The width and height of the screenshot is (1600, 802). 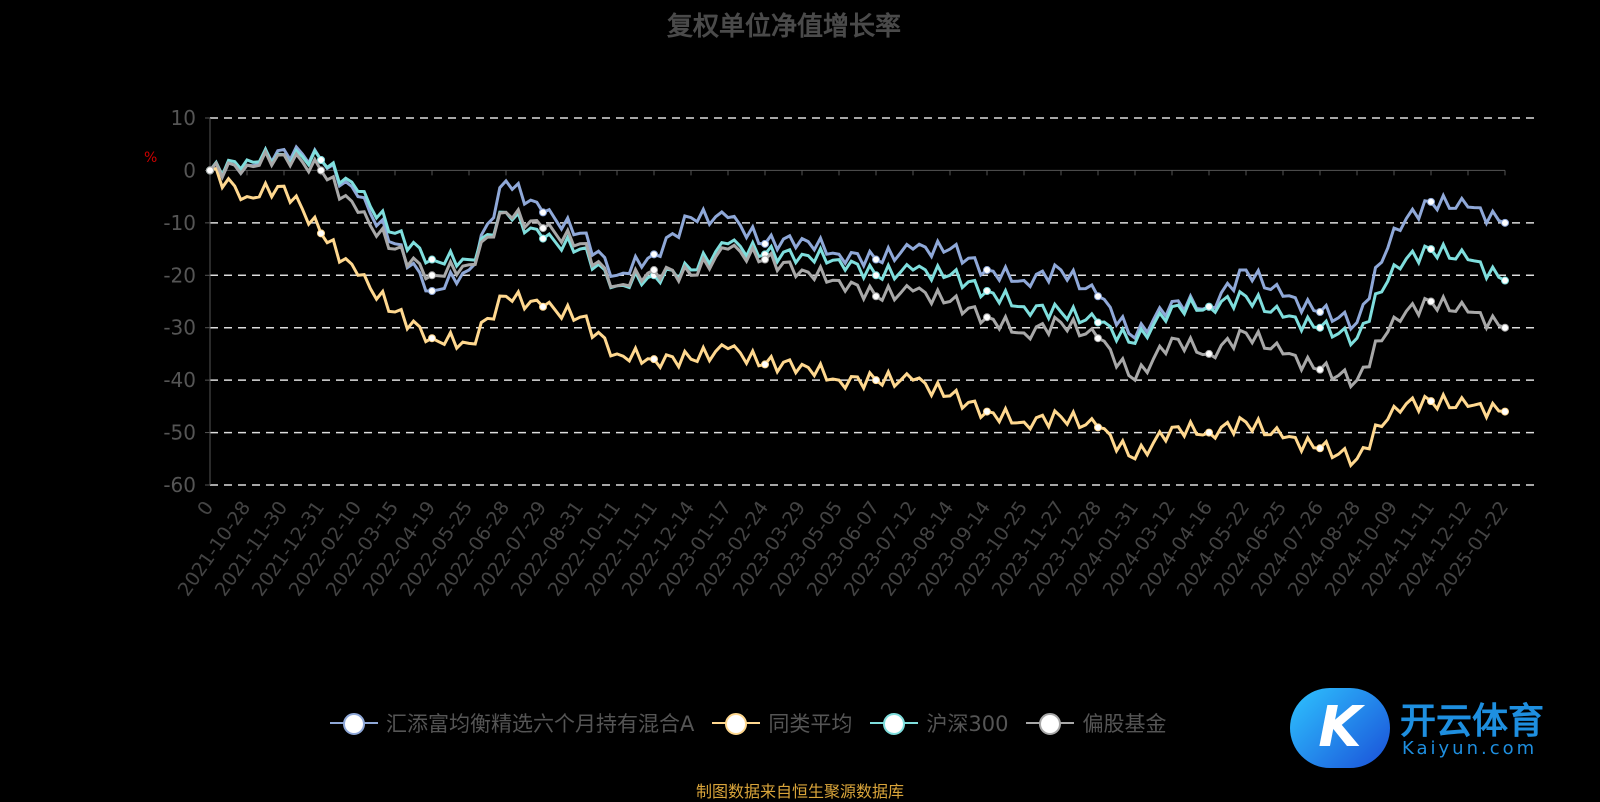 I want to click on legend-label: 沪深300, so click(x=967, y=724).